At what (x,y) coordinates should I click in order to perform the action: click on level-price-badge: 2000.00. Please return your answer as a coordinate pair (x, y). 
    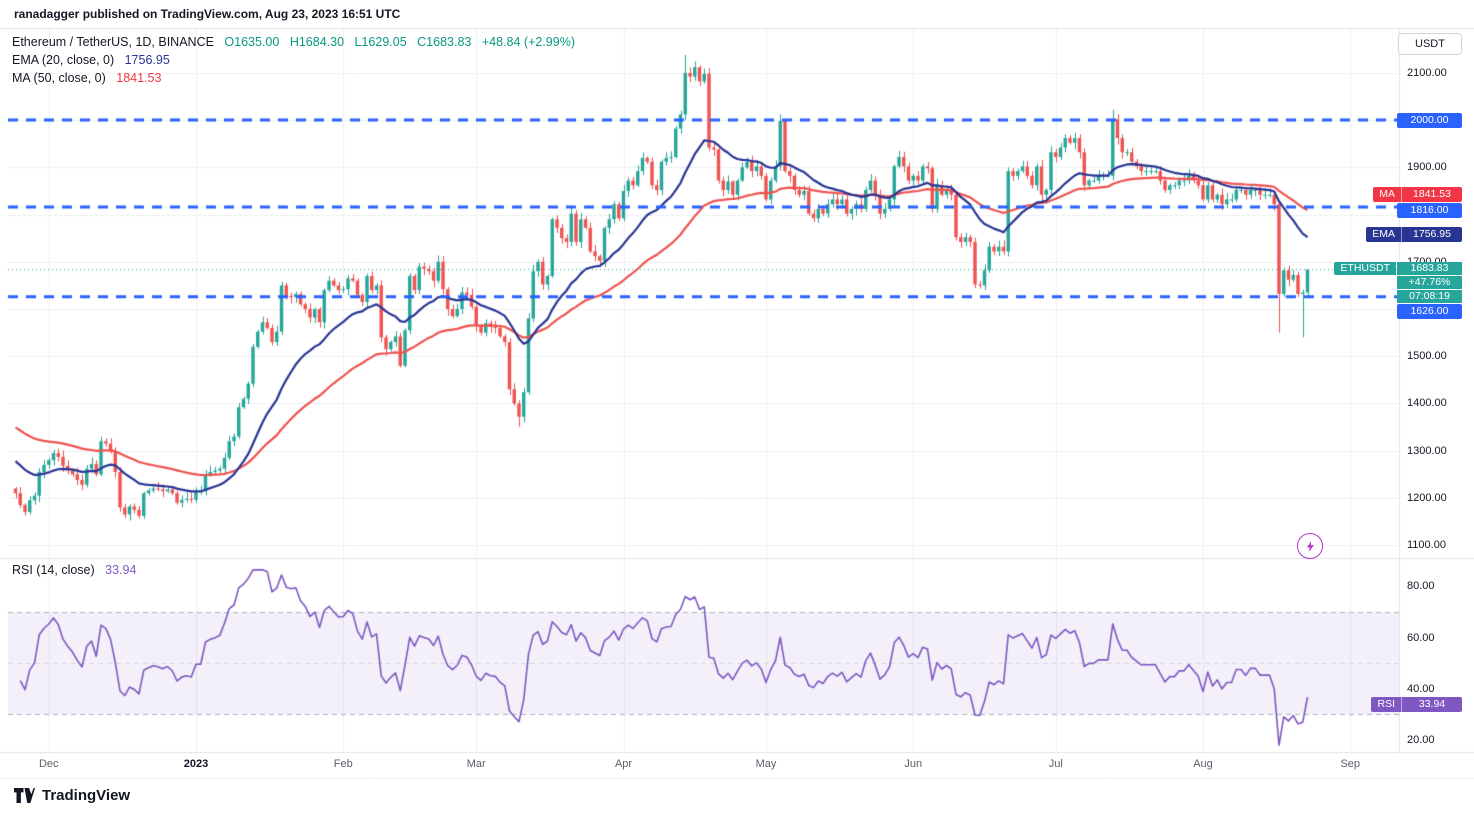
    Looking at the image, I should click on (1429, 120).